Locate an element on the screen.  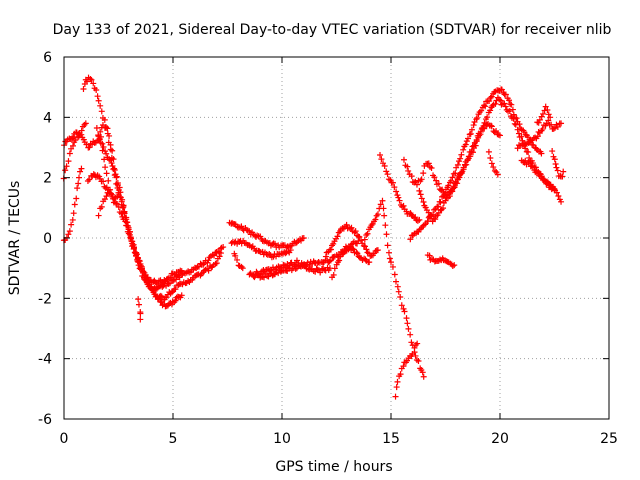
y-tick-label: 0 is located at coordinates (47, 239).